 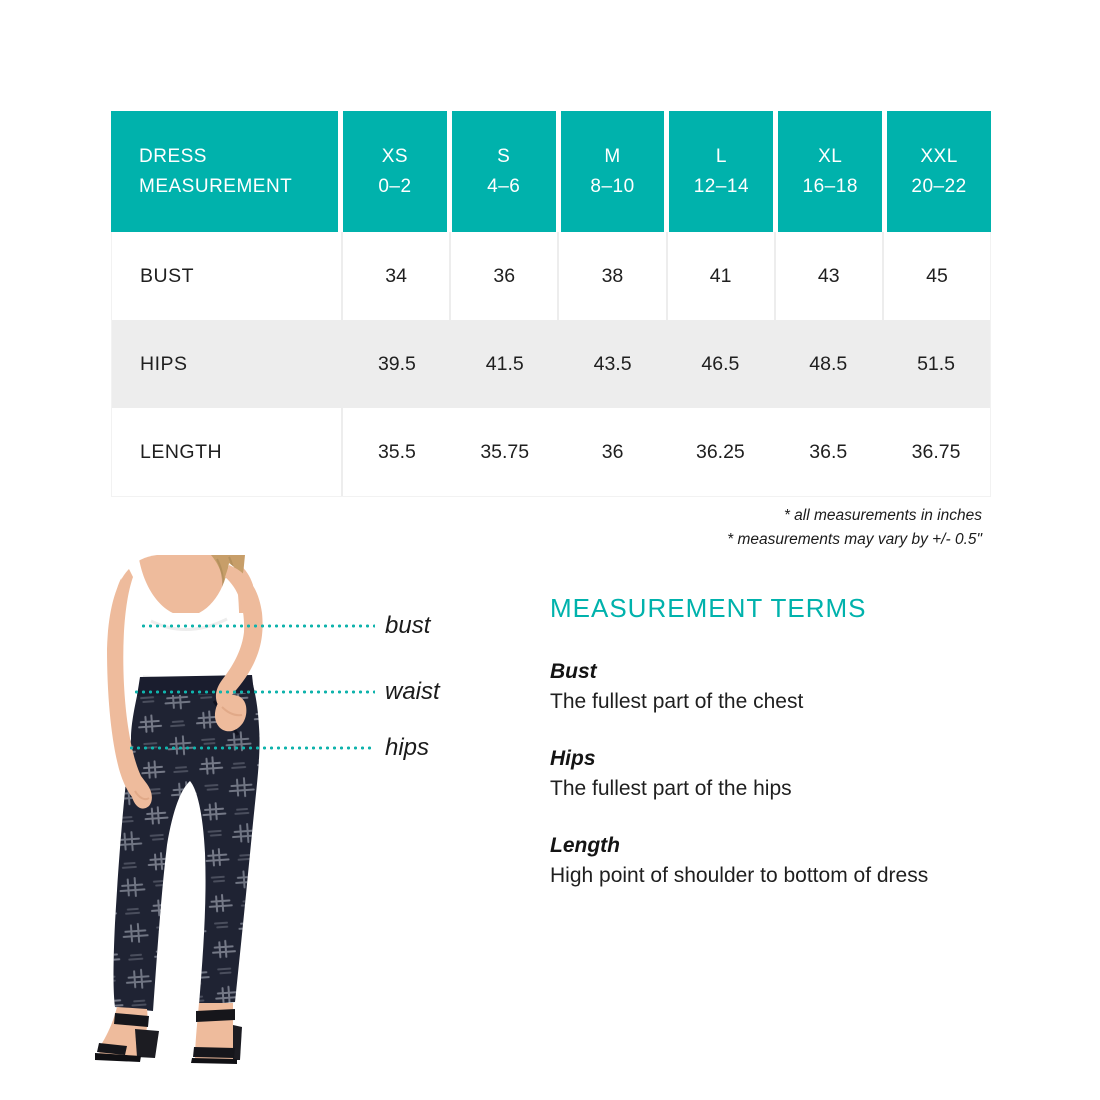 I want to click on waist-dotted-line, so click(x=254, y=692).